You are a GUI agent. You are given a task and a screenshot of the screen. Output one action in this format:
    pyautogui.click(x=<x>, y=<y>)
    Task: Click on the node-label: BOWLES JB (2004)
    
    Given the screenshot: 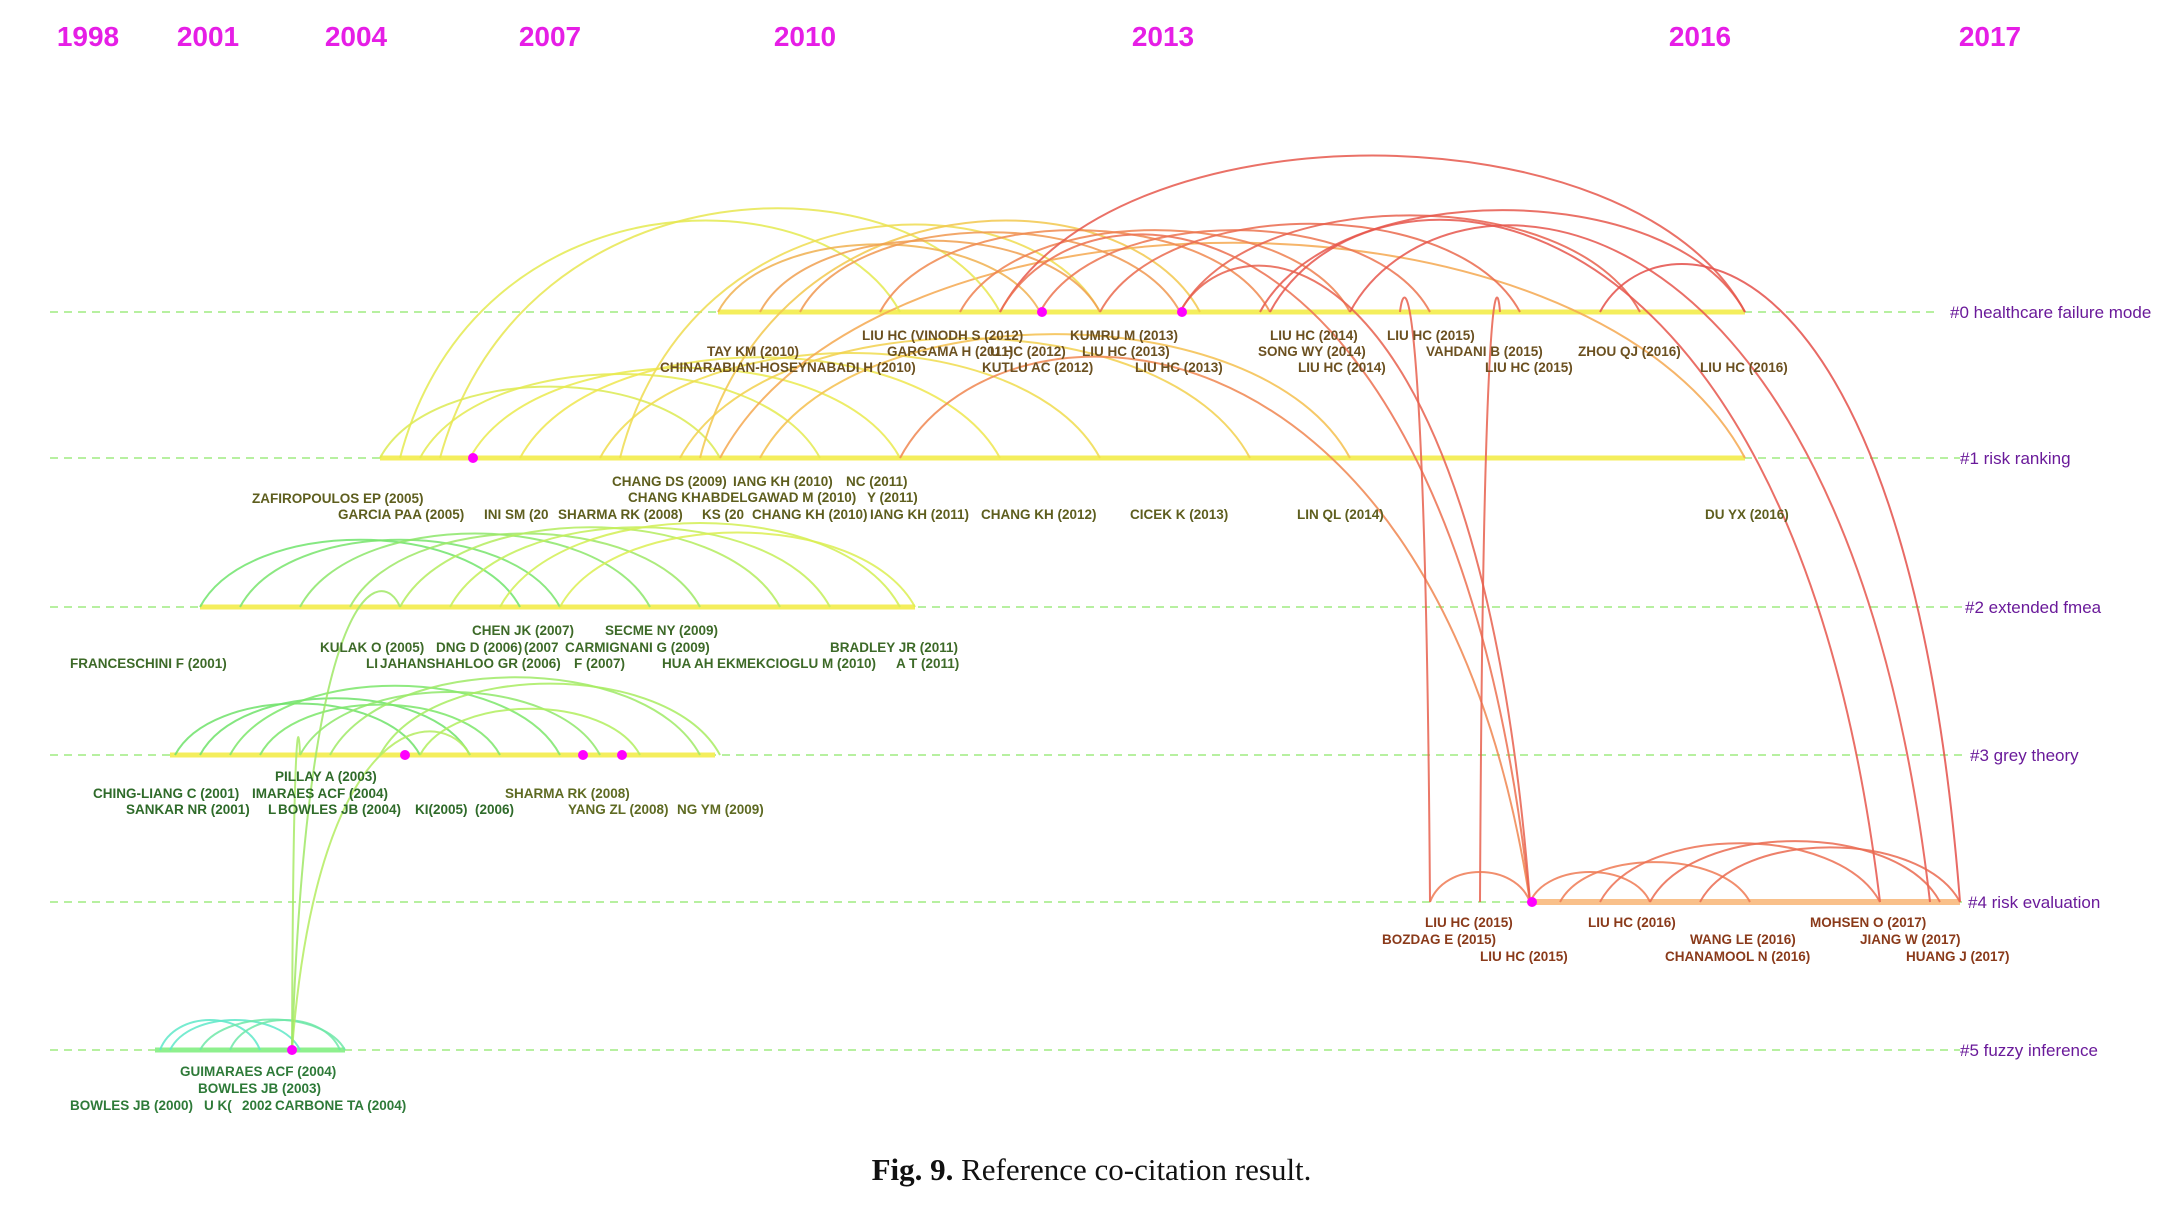 What is the action you would take?
    pyautogui.click(x=339, y=809)
    